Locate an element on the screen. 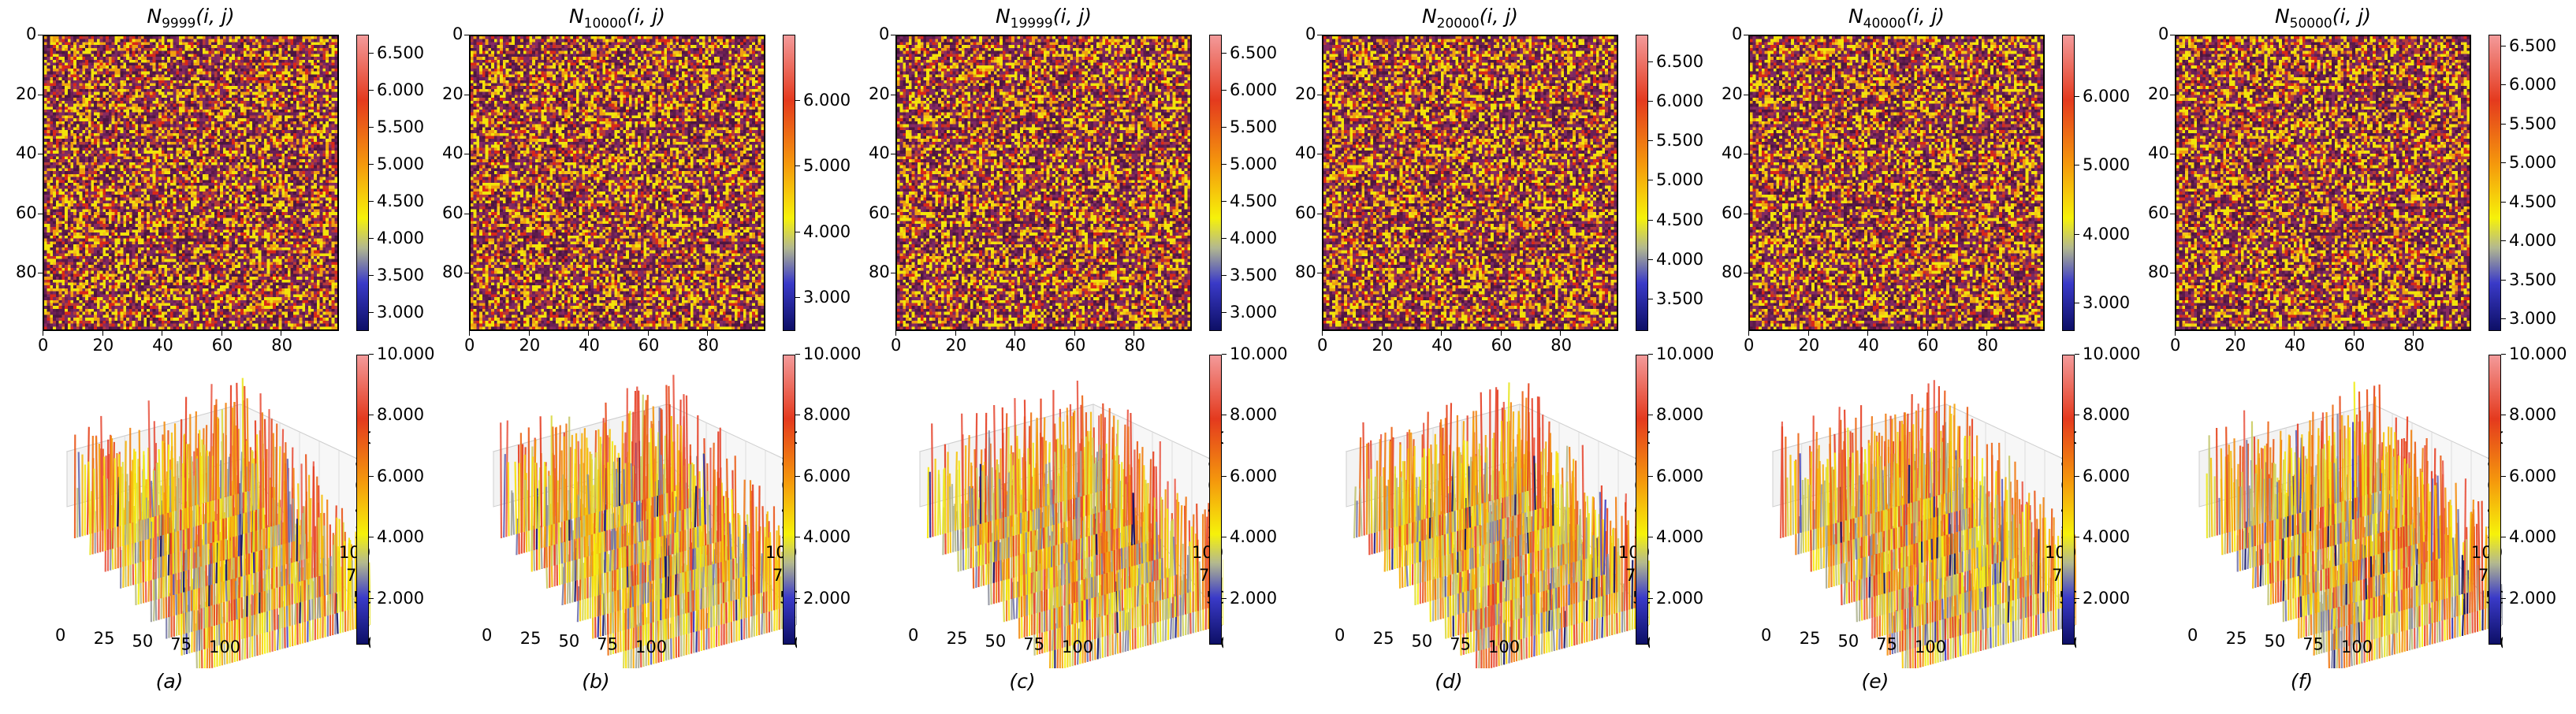 The image size is (2576, 714). heatmap-colorbar-tick: 6.500 is located at coordinates (1675, 61).